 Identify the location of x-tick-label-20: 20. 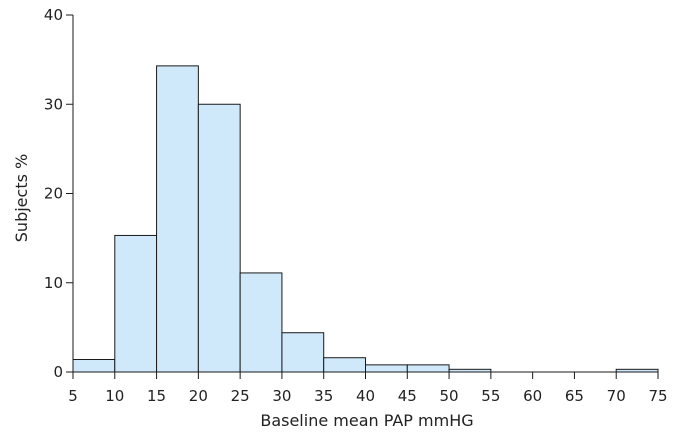
(198, 396).